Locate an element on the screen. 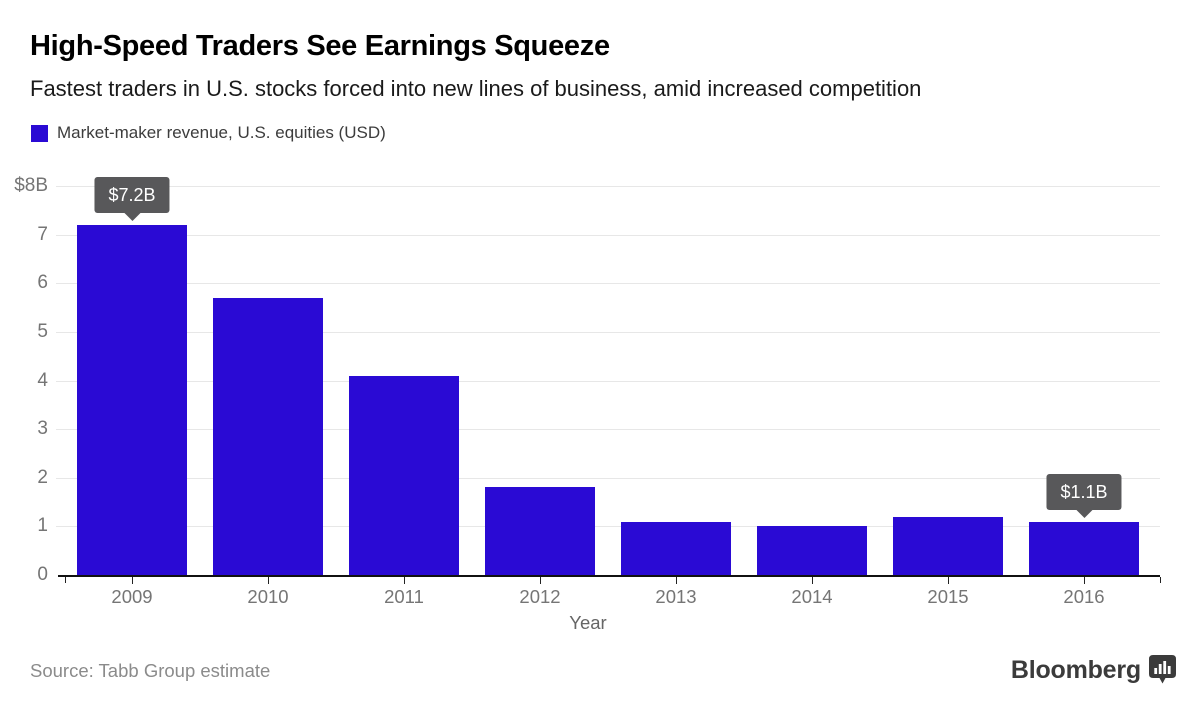 Image resolution: width=1200 pixels, height=715 pixels. y-tick-label-0: 0 is located at coordinates (42, 574).